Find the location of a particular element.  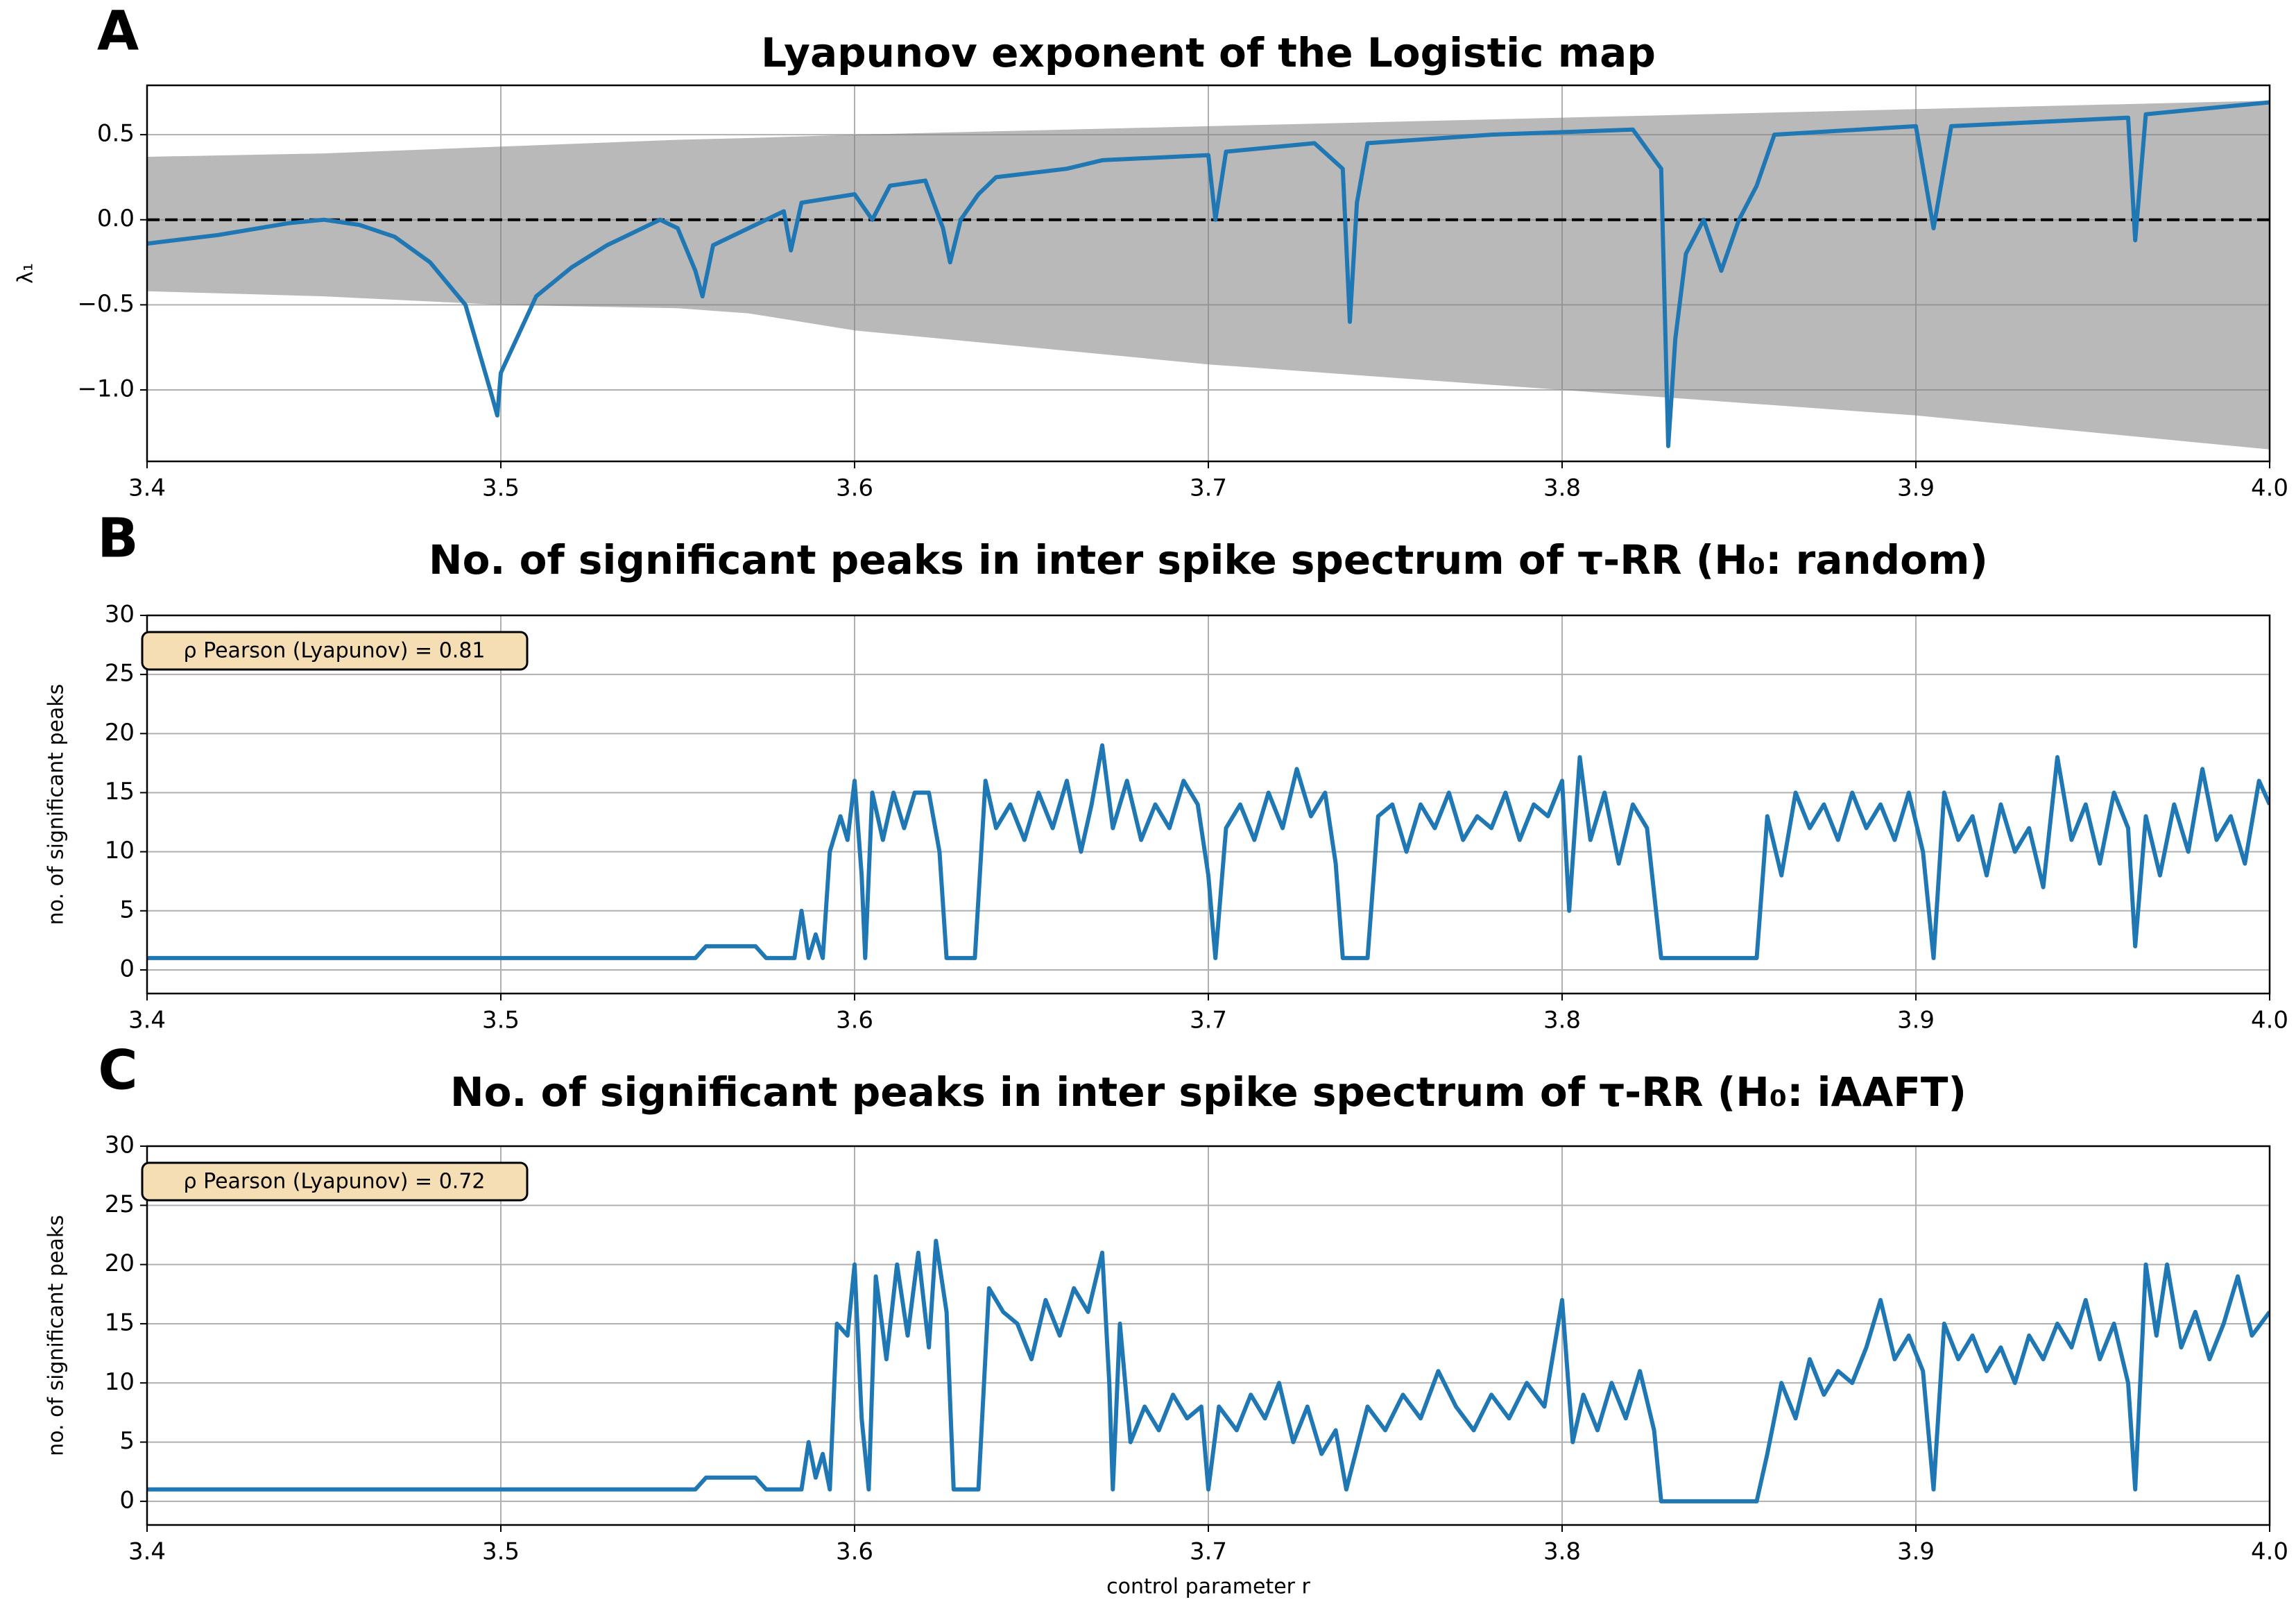

annotation: ρ Pearson (Lyapunov) = 0.81 is located at coordinates (335, 651).